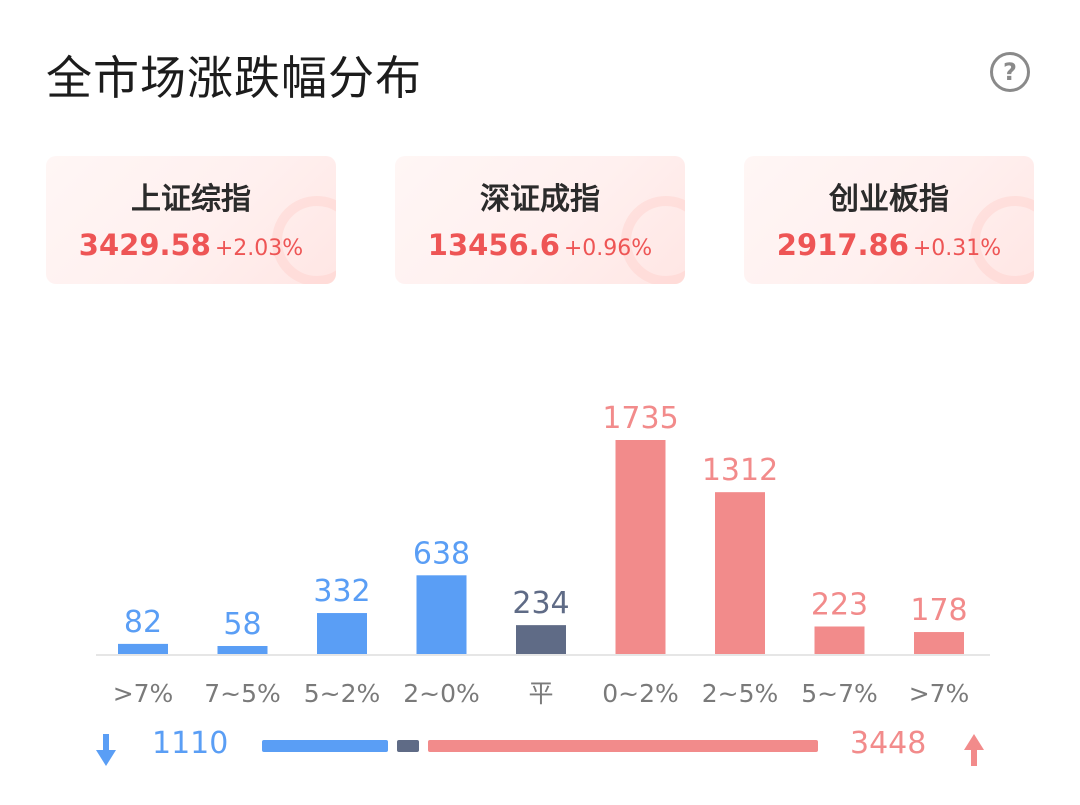 Image resolution: width=1080 pixels, height=805 pixels. I want to click on index-price: 2917.86, so click(842, 245).